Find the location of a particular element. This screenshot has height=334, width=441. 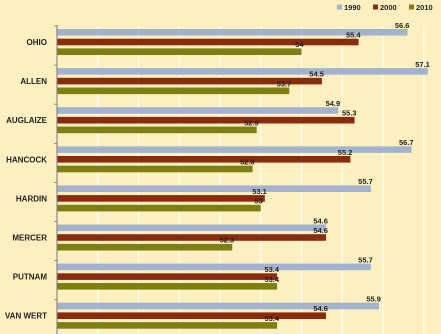

category-label: MERCER is located at coordinates (29, 238).